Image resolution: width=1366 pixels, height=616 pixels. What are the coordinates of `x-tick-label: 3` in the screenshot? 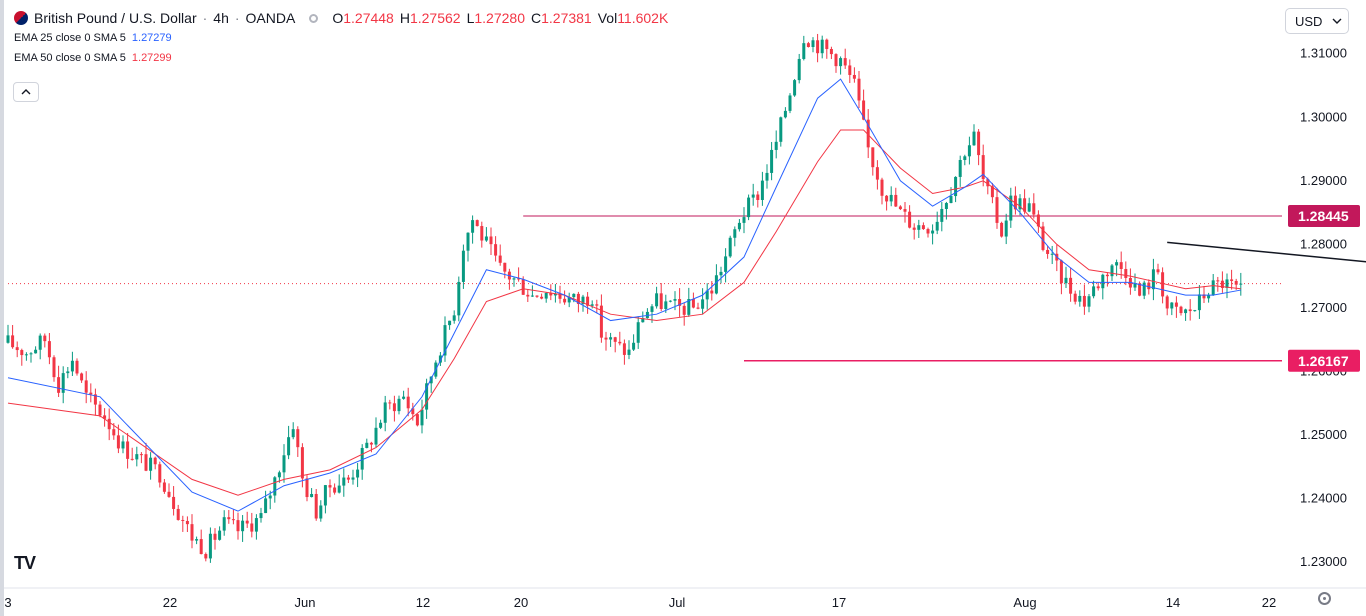 It's located at (7, 602).